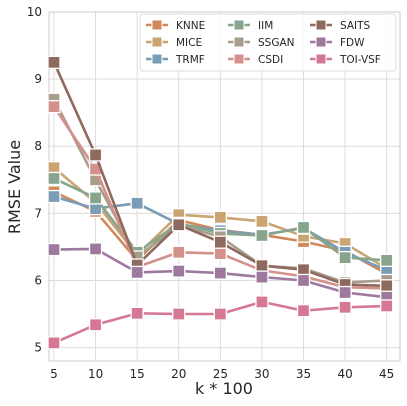  I want to click on y-tick-label: 7, so click(38, 213).